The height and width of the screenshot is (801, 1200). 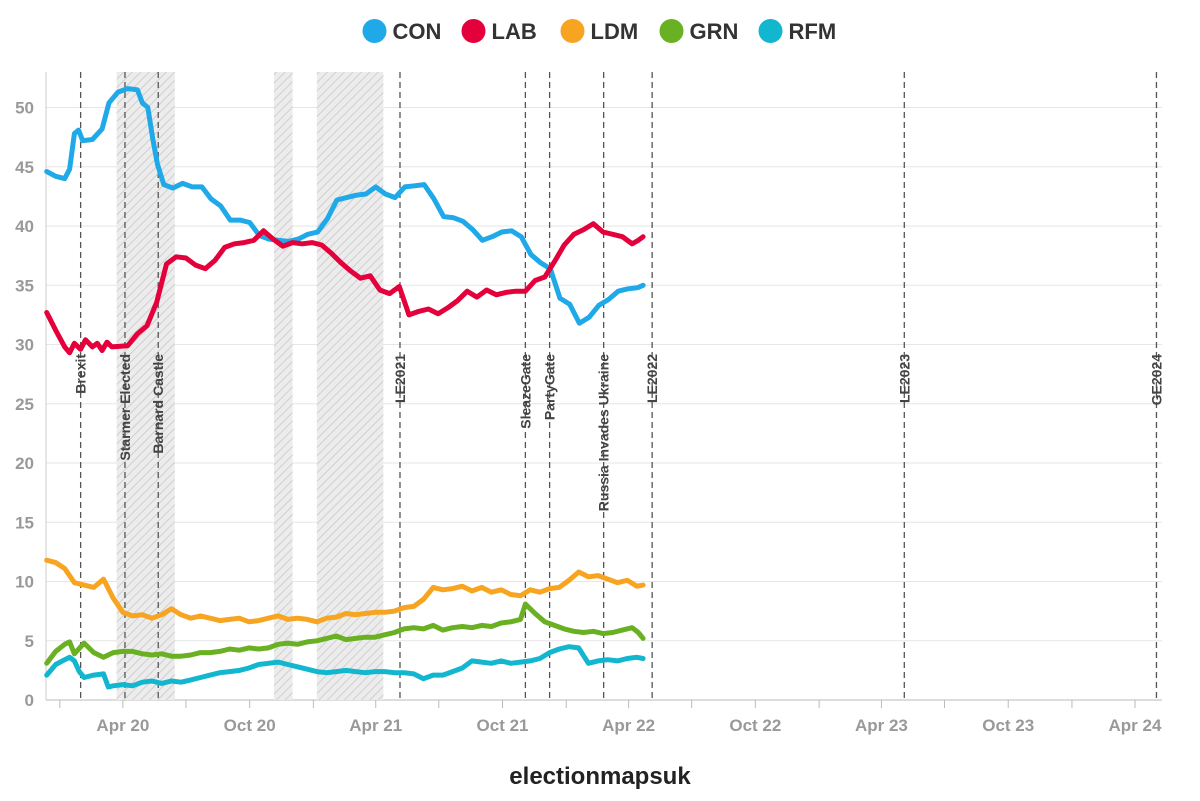 I want to click on legend-label-rfm: RFM, so click(x=813, y=31).